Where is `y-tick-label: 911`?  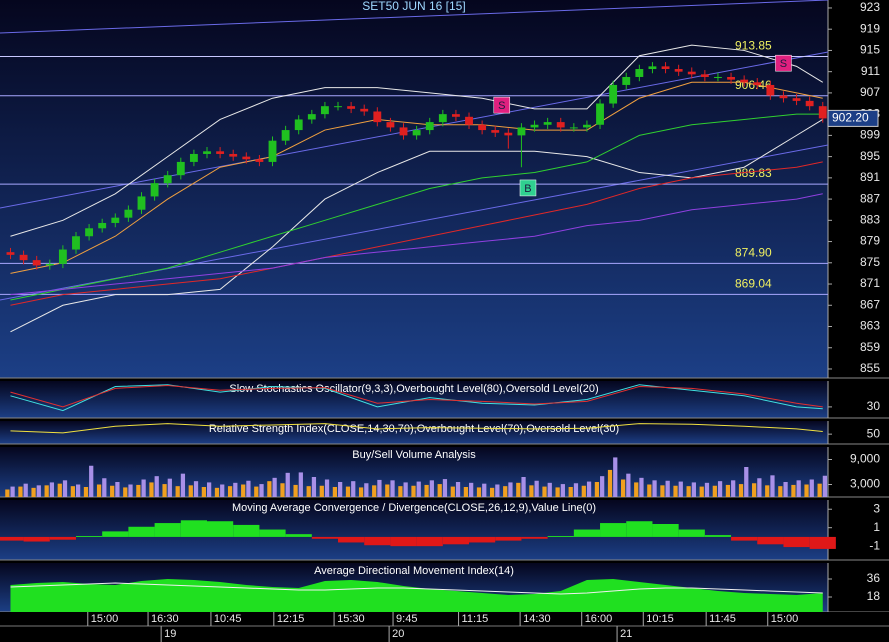 y-tick-label: 911 is located at coordinates (870, 71).